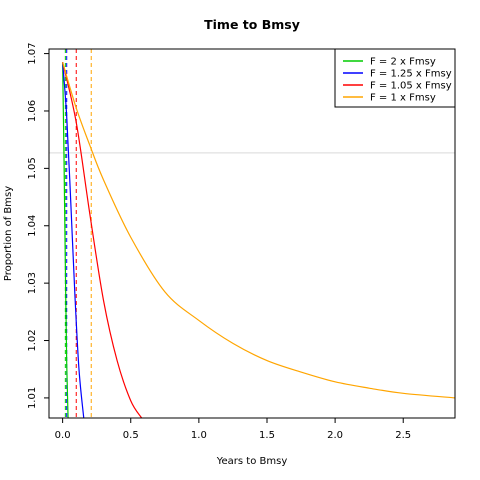  Describe the element at coordinates (32, 398) in the screenshot. I see `y-tick-label-0: 1.01` at that location.